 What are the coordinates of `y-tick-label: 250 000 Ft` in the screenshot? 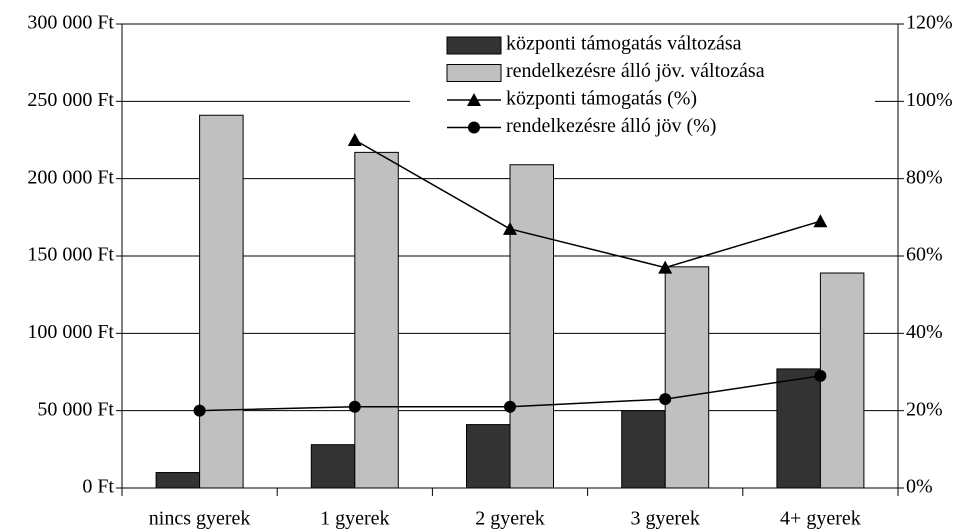 It's located at (70, 100).